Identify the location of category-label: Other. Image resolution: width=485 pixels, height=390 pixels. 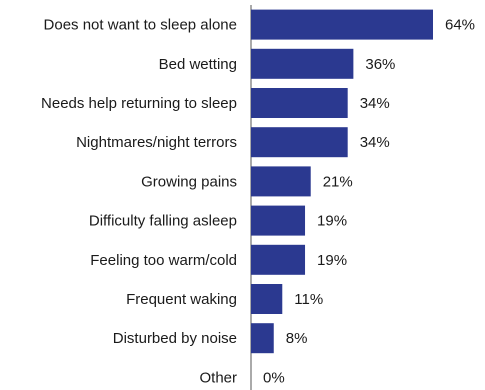
(218, 377).